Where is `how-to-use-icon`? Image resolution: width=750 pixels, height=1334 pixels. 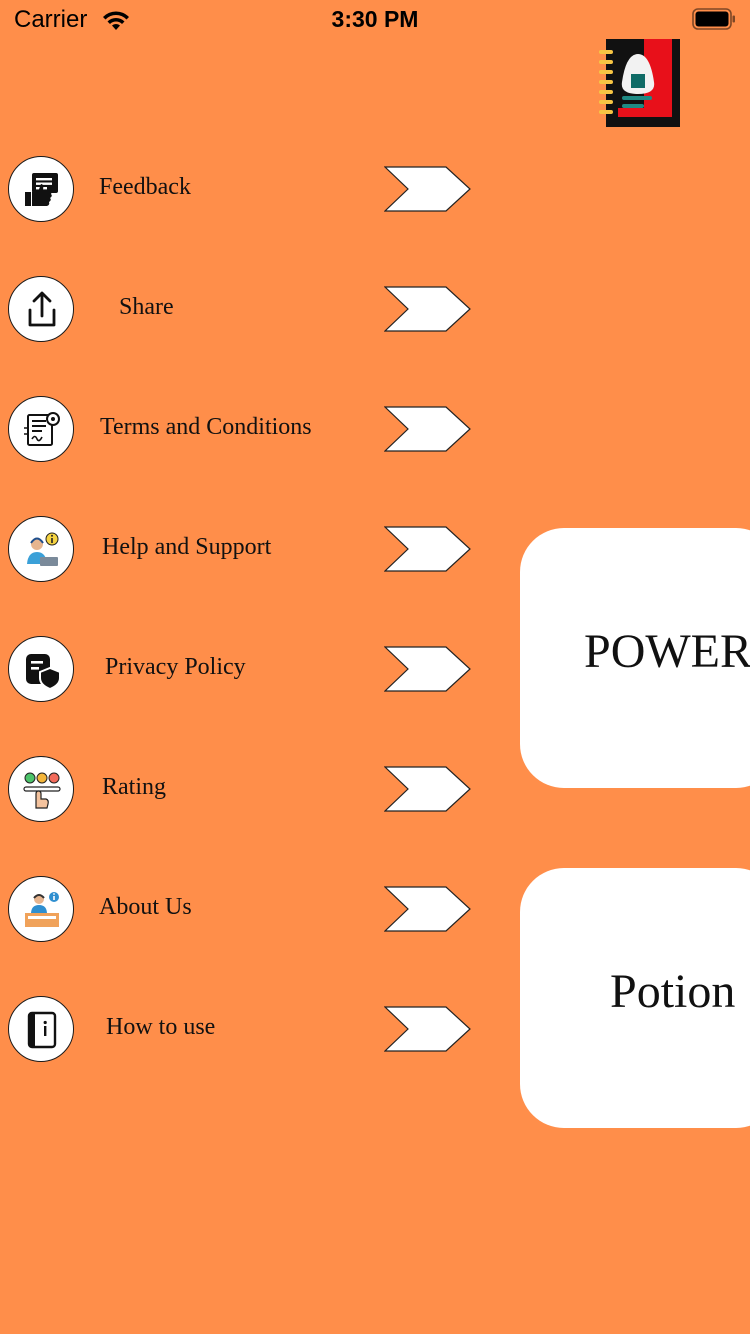 how-to-use-icon is located at coordinates (41, 1029).